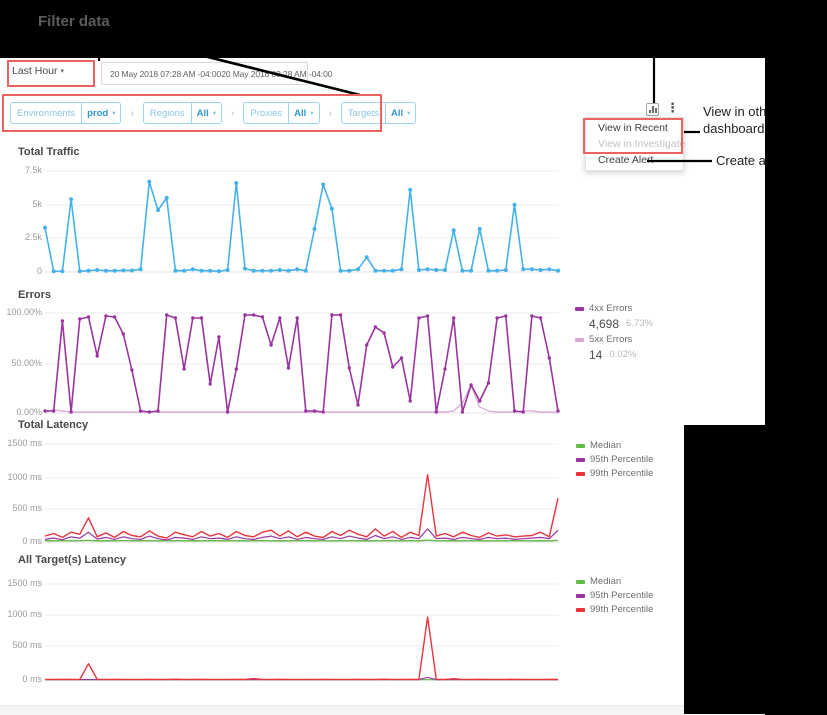 This screenshot has width=827, height=715. I want to click on filter-targets-value: All ▾, so click(400, 113).